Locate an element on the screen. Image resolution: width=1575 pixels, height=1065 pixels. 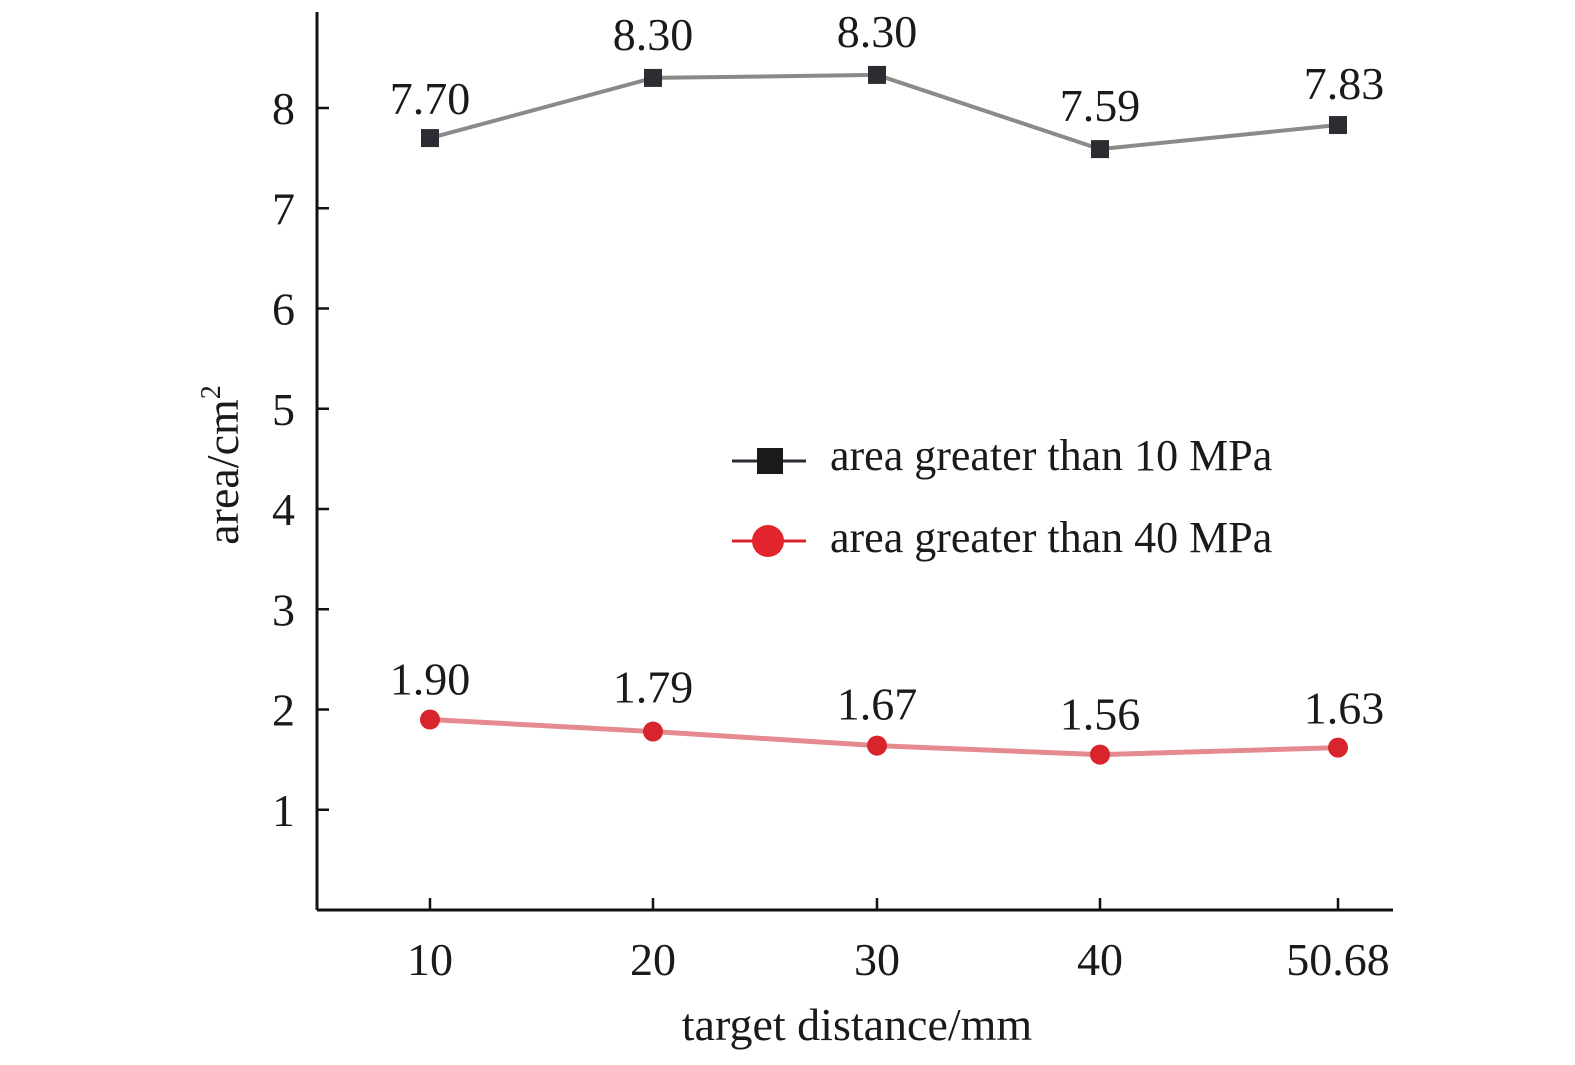
legend-square-marker-icon is located at coordinates (770, 461).